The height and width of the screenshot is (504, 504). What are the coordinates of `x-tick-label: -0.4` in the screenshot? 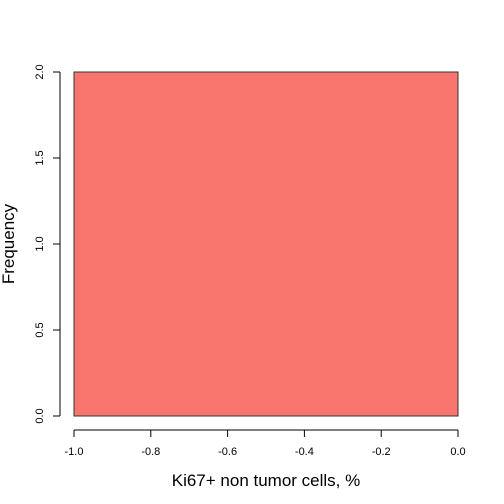 It's located at (304, 452).